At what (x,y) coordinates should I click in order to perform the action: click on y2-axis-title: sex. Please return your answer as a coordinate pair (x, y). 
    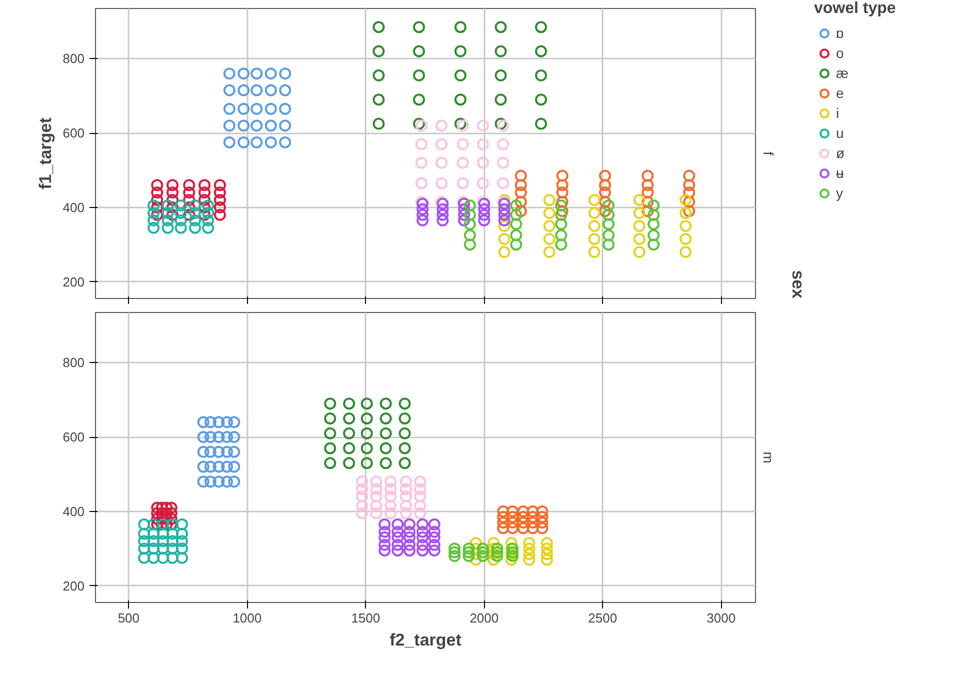
    Looking at the image, I should click on (798, 285).